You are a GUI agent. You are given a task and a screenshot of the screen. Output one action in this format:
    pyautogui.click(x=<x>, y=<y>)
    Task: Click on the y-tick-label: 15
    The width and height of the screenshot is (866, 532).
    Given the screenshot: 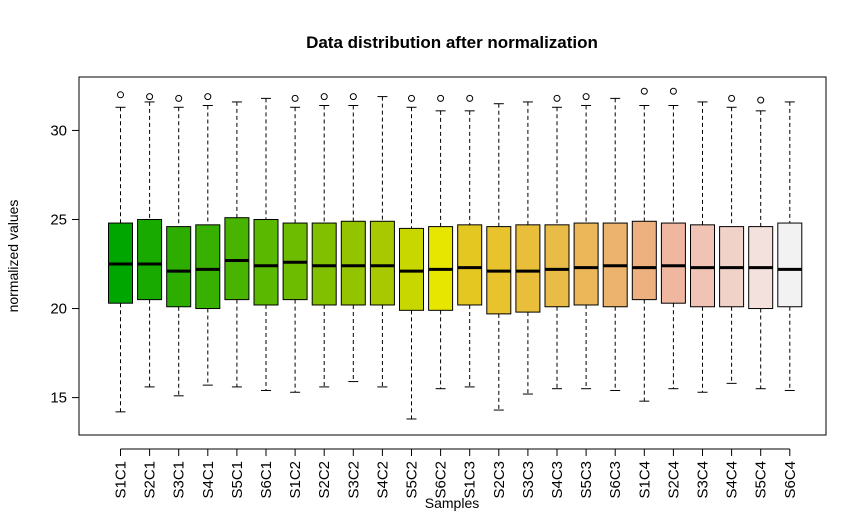 What is the action you would take?
    pyautogui.click(x=58, y=398)
    